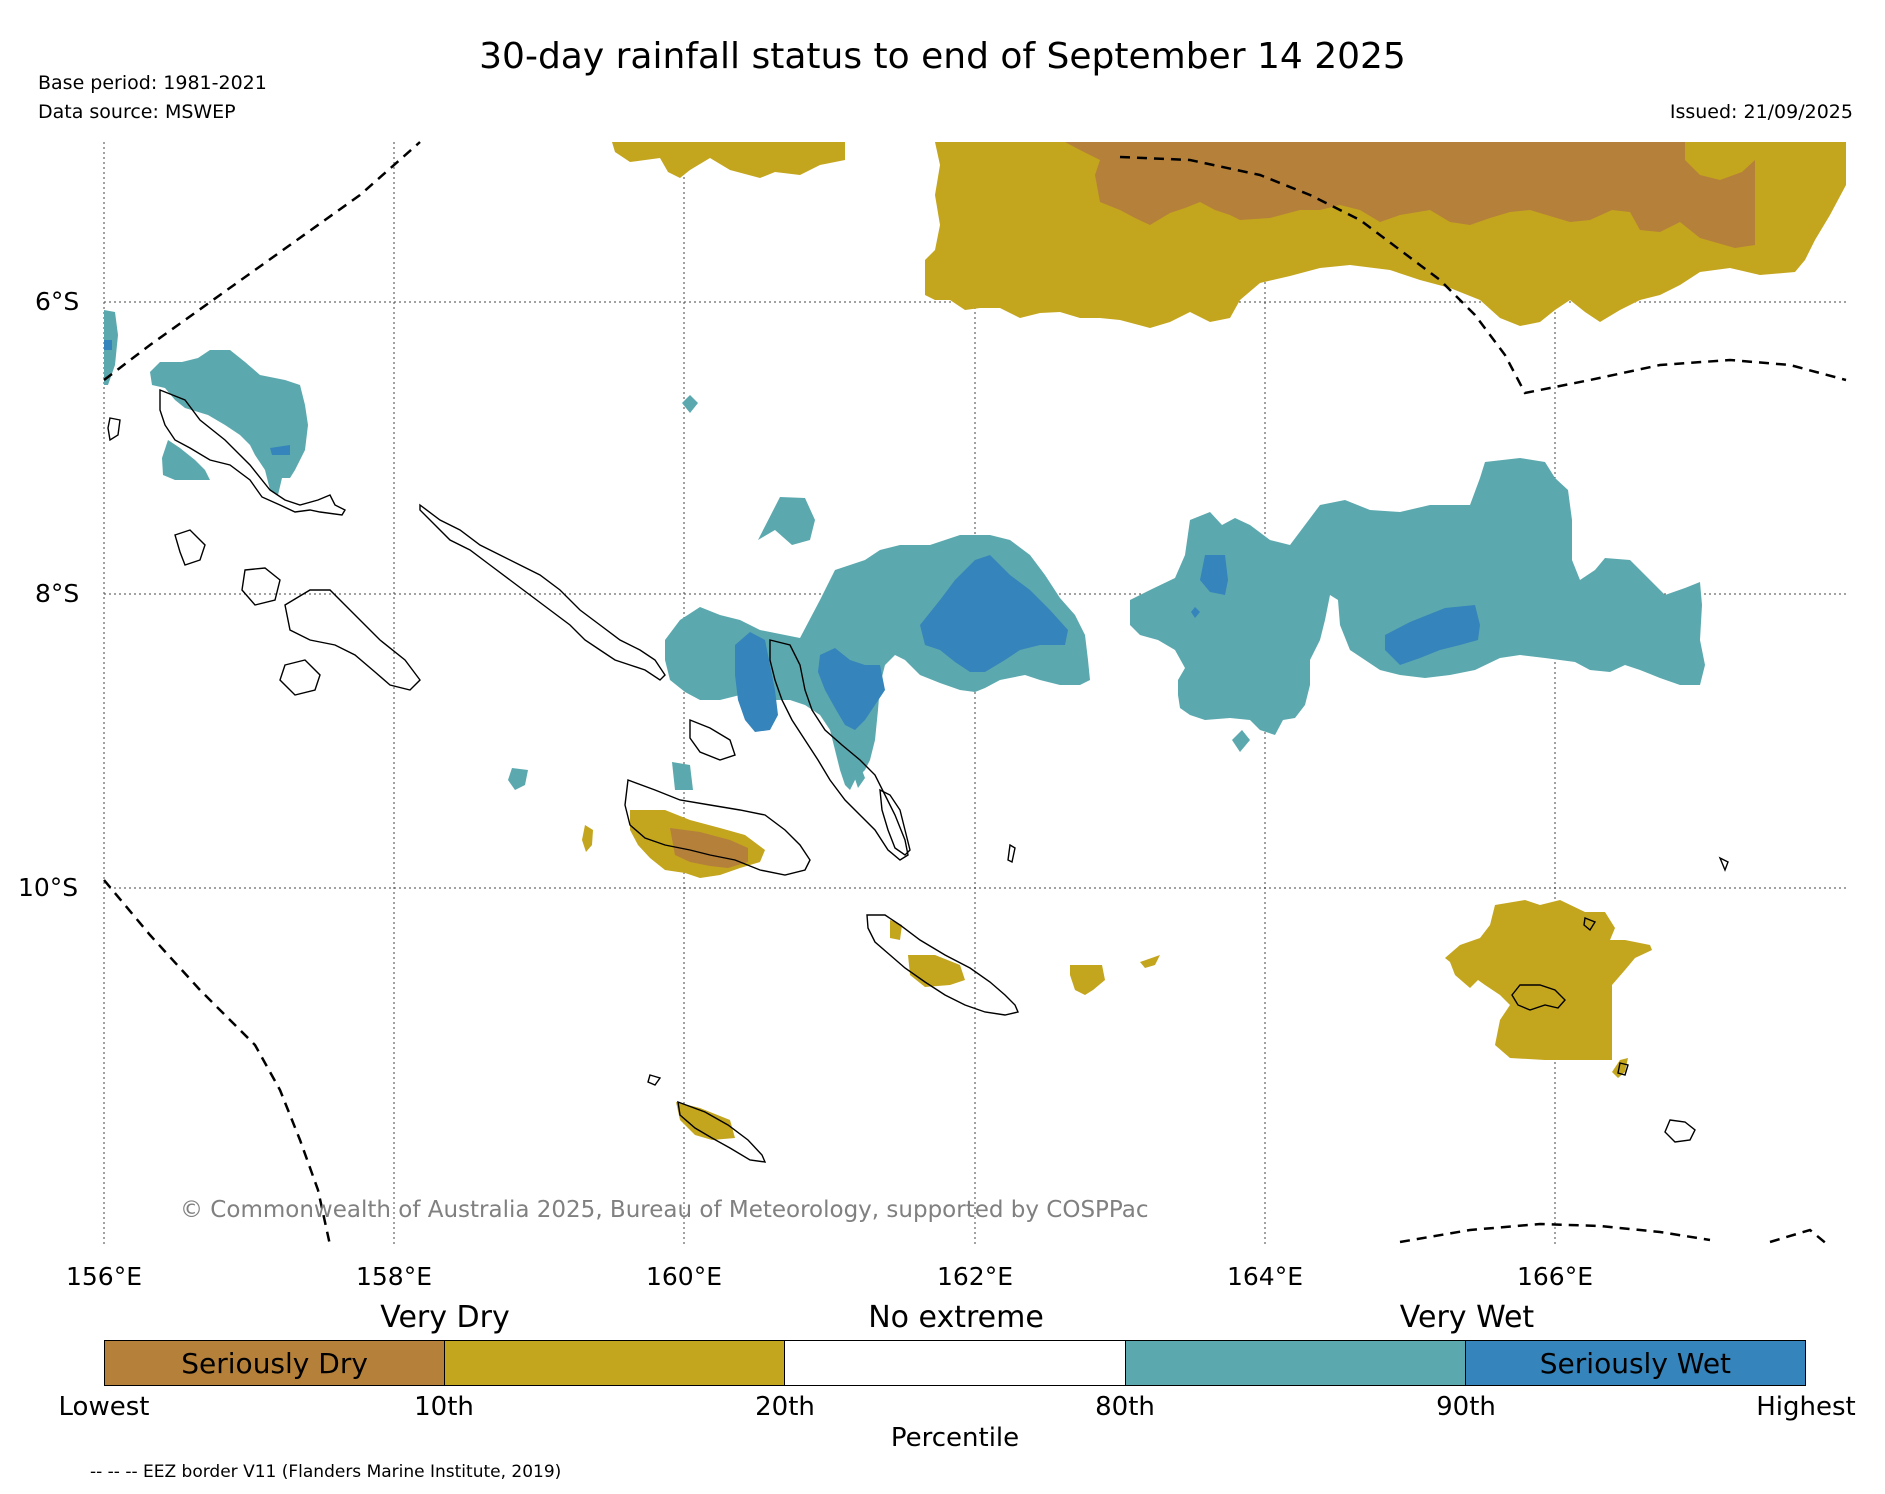 This screenshot has height=1494, width=1885. I want to click on legend-label-no-extreme: No extreme, so click(956, 1317).